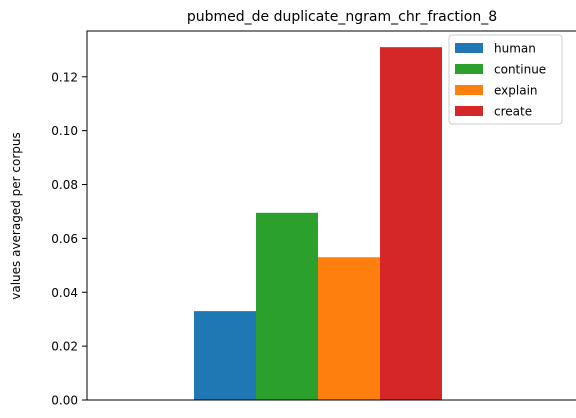 The image size is (576, 418). Describe the element at coordinates (516, 91) in the screenshot. I see `legend-label-explain: explain` at that location.